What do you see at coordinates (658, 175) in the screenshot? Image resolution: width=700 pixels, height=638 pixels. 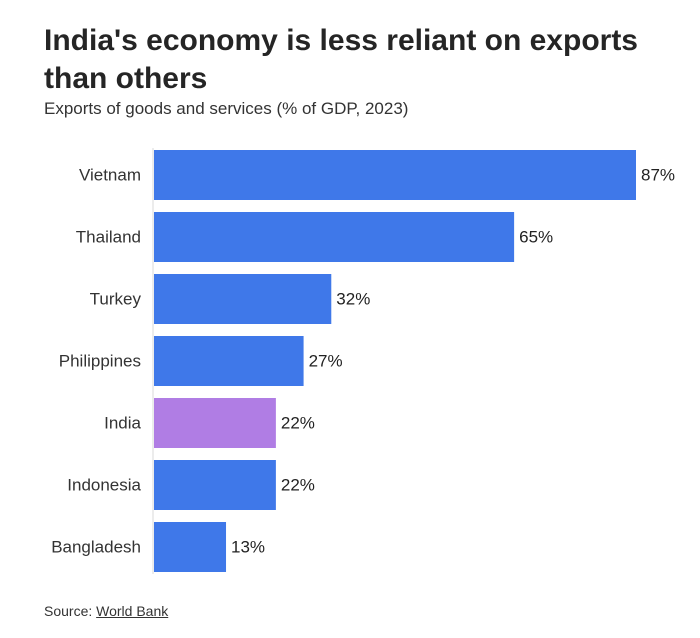 I see `value-label: 87%` at bounding box center [658, 175].